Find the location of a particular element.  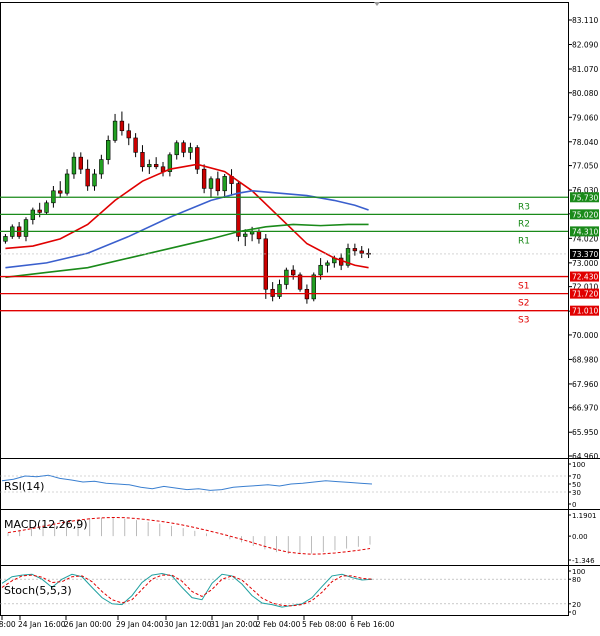

time-tick-label: 6 Feb 16:00 is located at coordinates (372, 624).